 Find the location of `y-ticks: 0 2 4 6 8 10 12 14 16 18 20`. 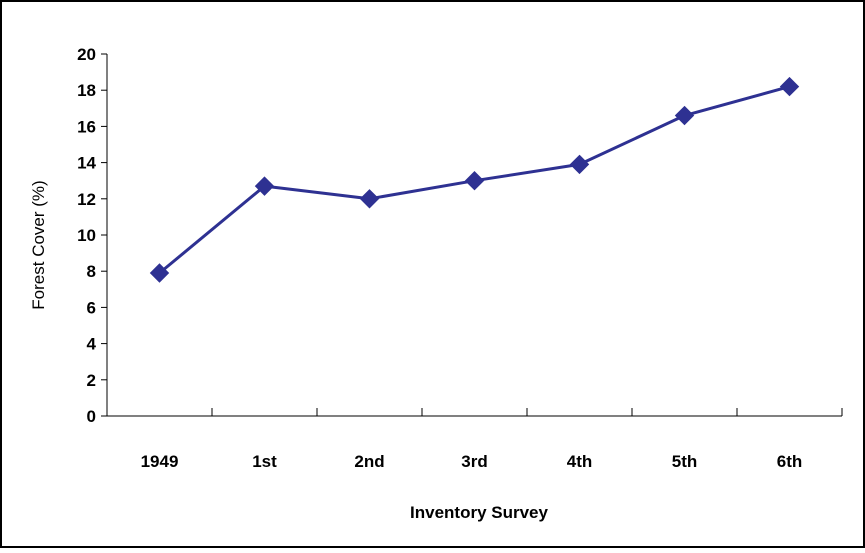

y-ticks: 0 2 4 6 8 10 12 14 16 18 20 is located at coordinates (92, 235).